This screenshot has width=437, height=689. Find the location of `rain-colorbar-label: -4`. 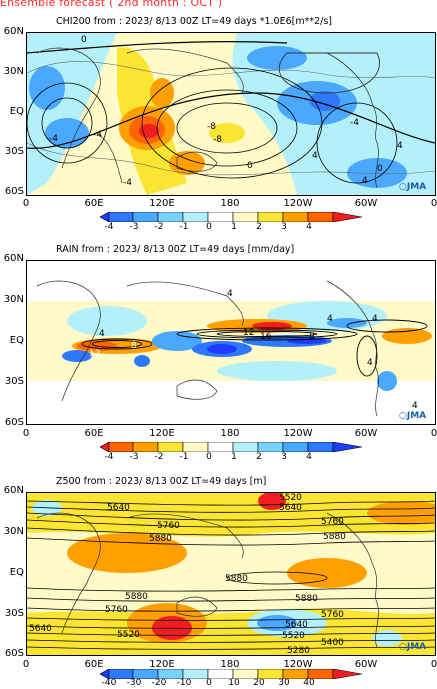

rain-colorbar-label: -4 is located at coordinates (109, 457).